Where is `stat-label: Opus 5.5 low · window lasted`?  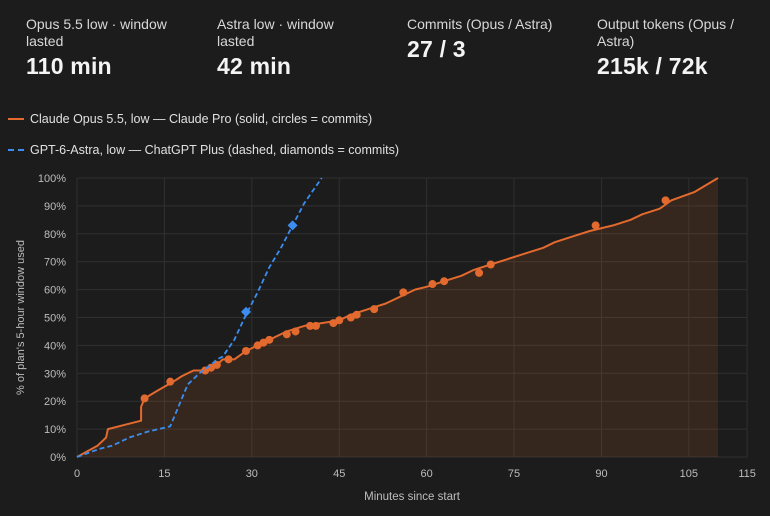 stat-label: Opus 5.5 low · window lasted is located at coordinates (96, 32).